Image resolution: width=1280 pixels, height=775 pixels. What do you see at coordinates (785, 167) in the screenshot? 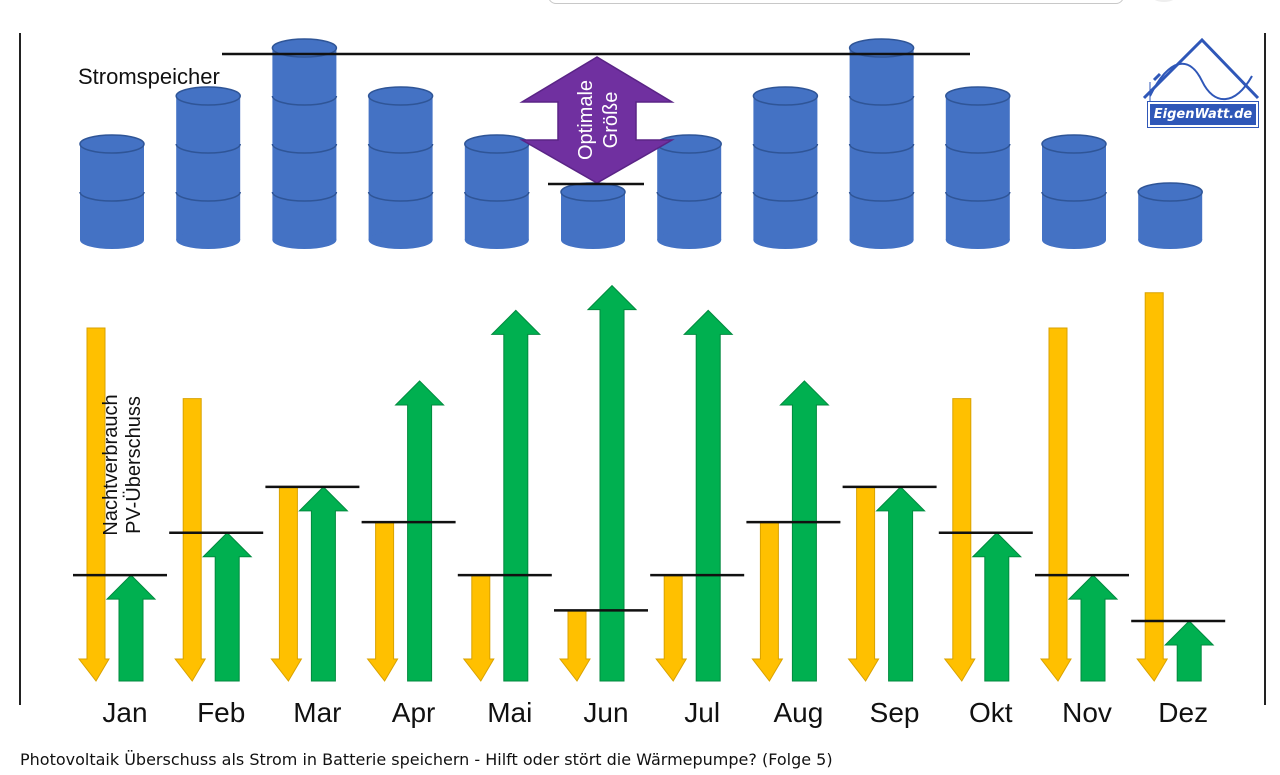
I see `battery-stack-aug` at bounding box center [785, 167].